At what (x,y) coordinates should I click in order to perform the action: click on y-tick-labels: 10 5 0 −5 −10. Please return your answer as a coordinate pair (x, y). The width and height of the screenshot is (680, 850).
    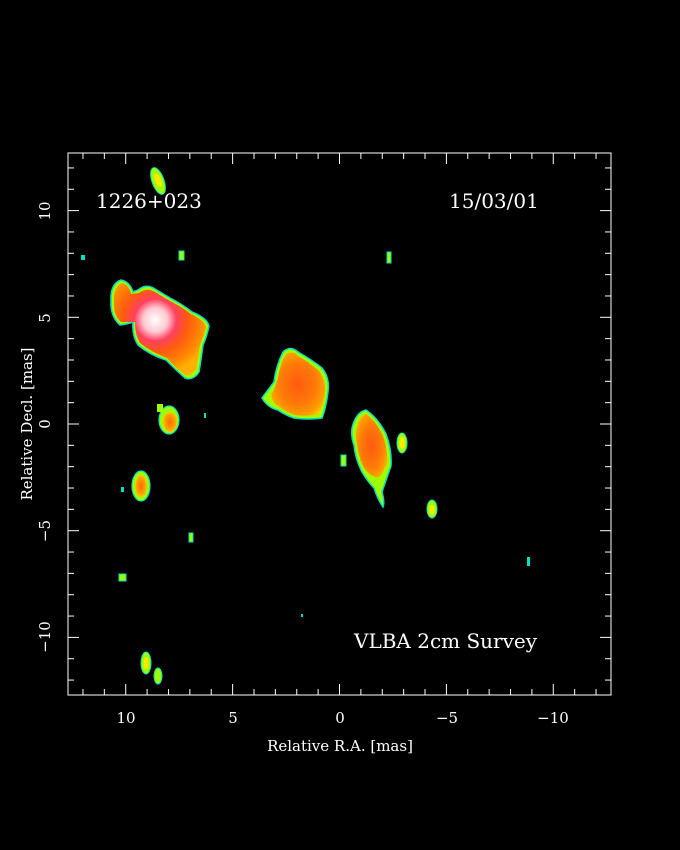
    Looking at the image, I should click on (45, 426).